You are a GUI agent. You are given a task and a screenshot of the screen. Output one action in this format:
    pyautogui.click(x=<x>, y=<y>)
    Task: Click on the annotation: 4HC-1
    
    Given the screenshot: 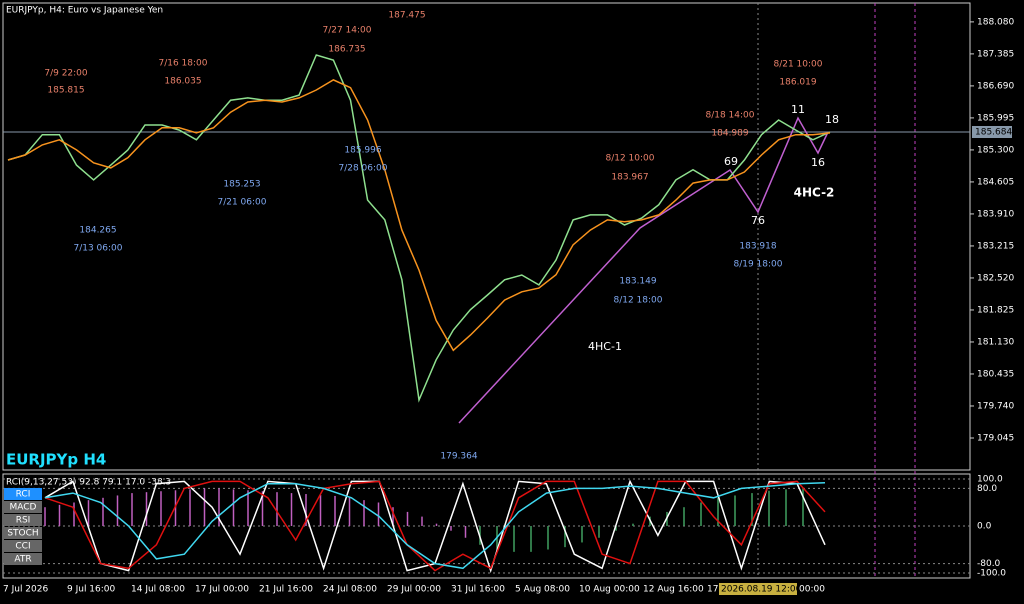 What is the action you would take?
    pyautogui.click(x=605, y=346)
    